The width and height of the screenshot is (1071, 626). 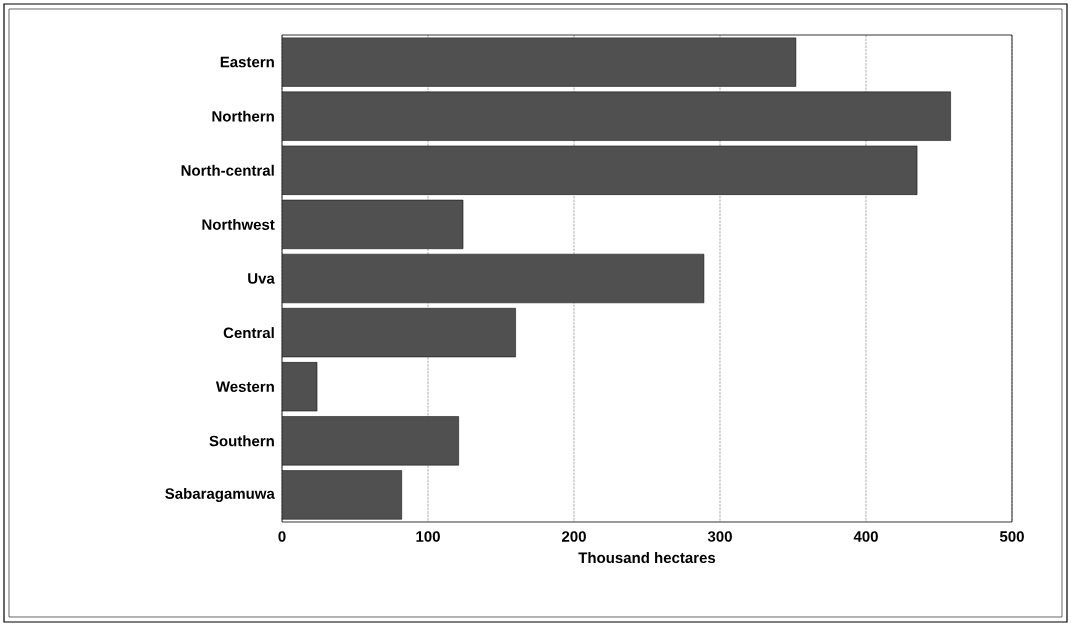 What do you see at coordinates (574, 536) in the screenshot?
I see `x-tick-label: 200` at bounding box center [574, 536].